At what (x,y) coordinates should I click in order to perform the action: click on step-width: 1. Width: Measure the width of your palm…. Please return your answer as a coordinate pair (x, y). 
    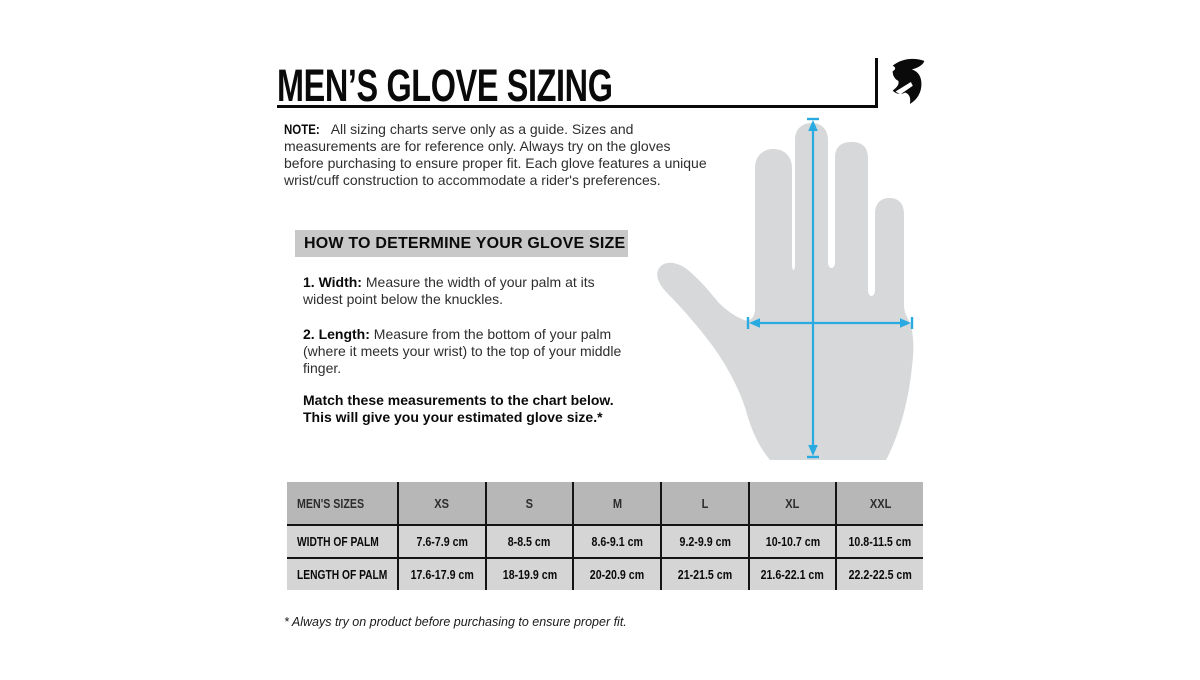
    Looking at the image, I should click on (464, 291).